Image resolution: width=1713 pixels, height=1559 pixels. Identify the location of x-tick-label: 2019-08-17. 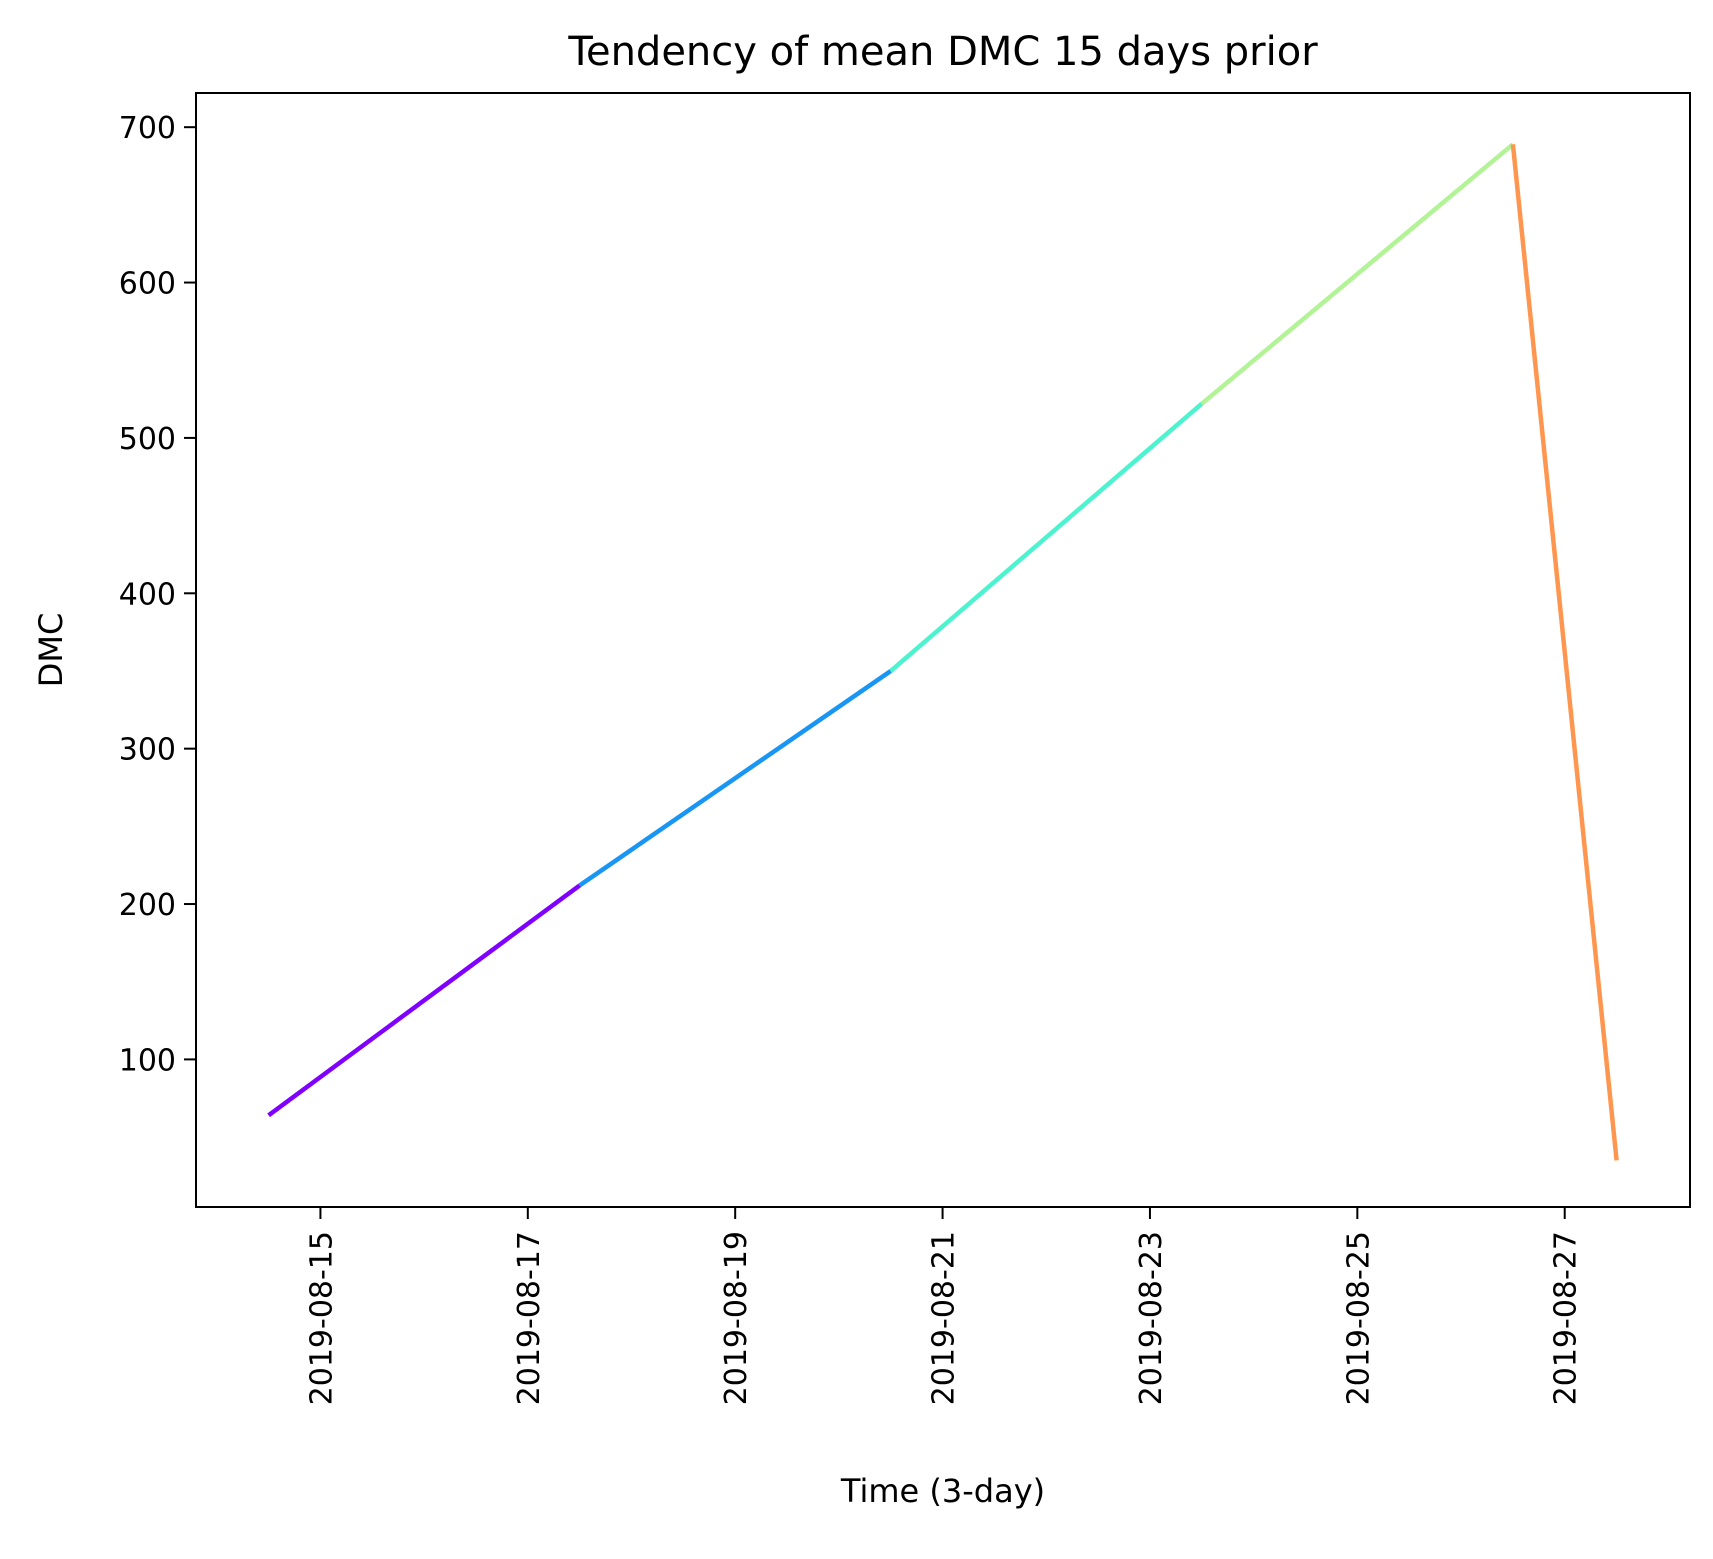
(529, 1318).